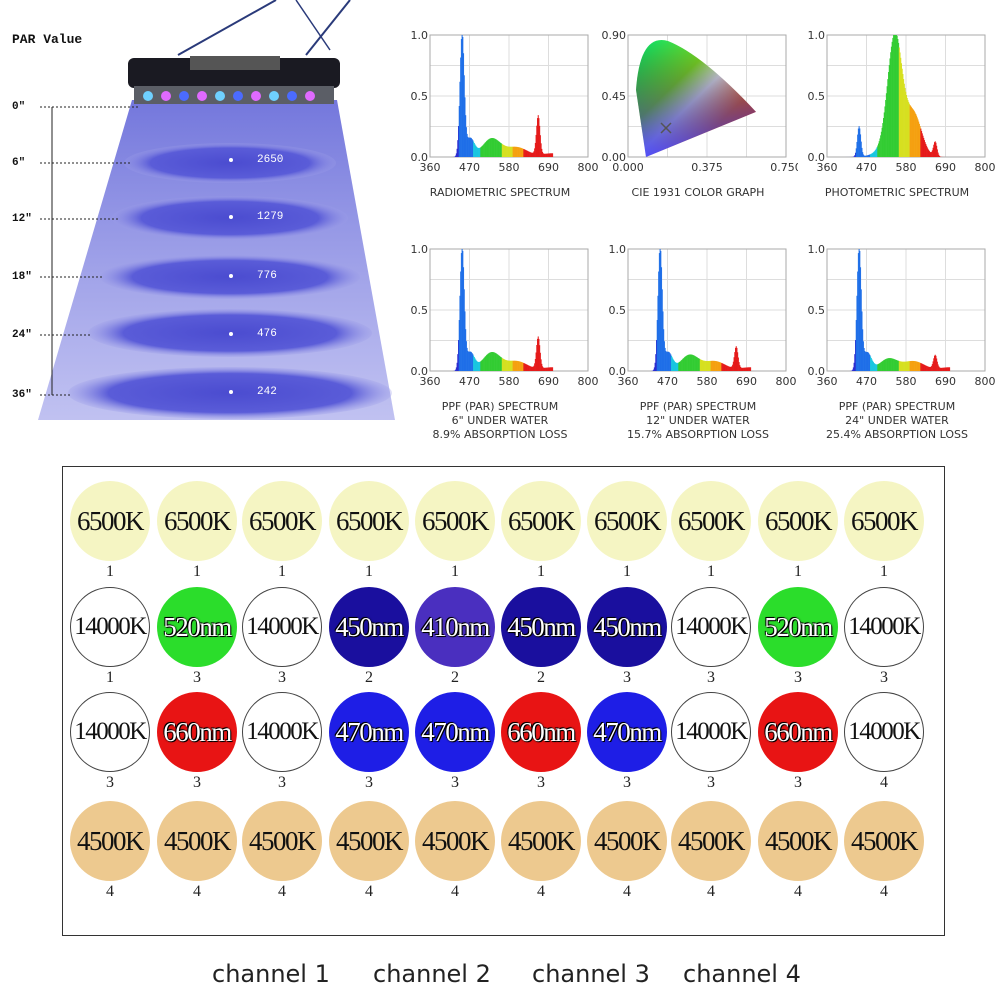  Describe the element at coordinates (267, 276) in the screenshot. I see `par-value-18: 776` at that location.